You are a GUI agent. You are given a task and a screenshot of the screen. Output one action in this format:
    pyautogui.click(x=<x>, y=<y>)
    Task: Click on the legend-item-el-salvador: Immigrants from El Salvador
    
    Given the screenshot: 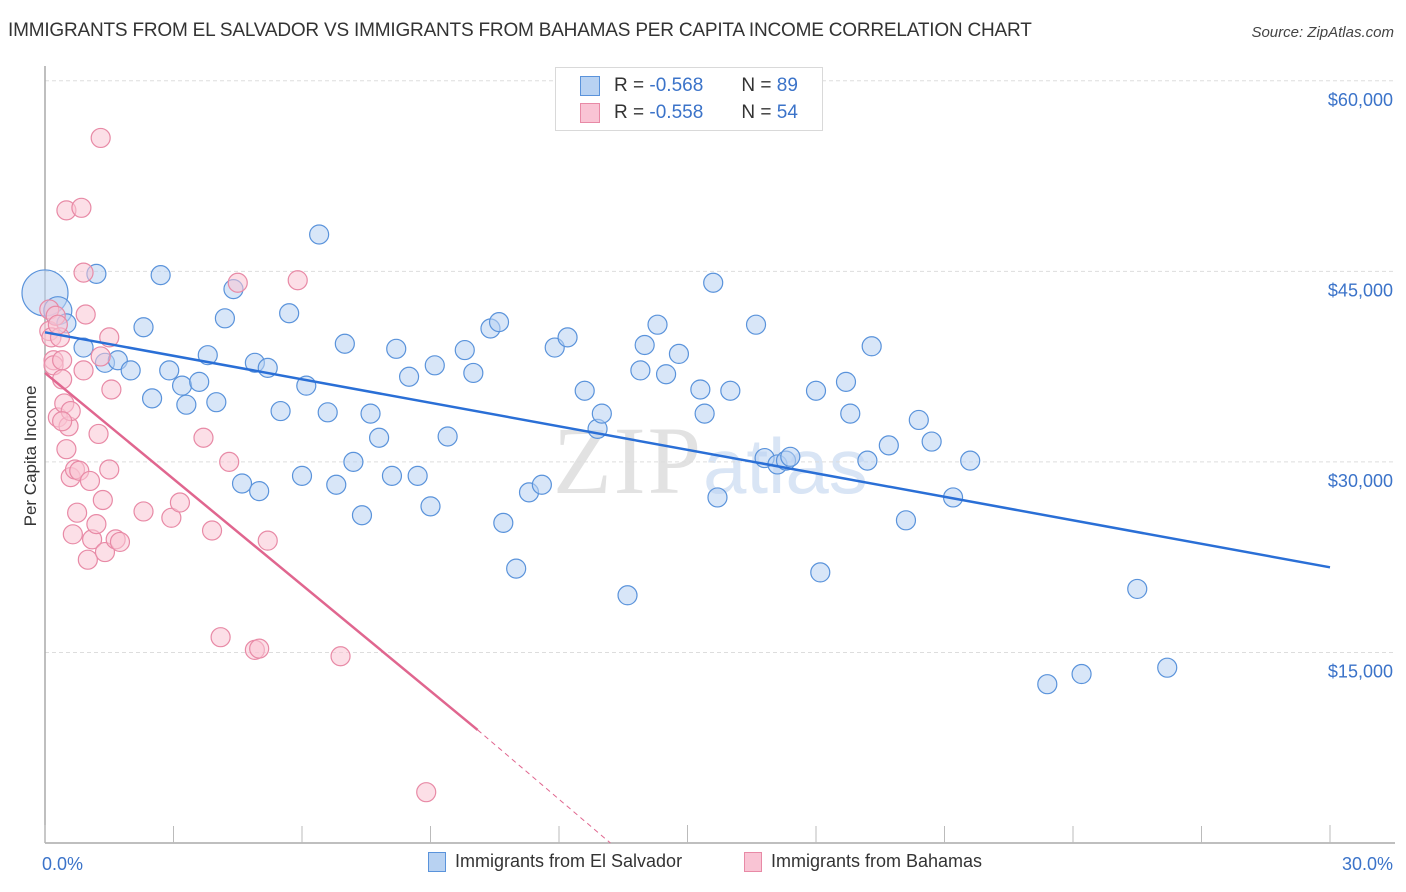 What is the action you would take?
    pyautogui.click(x=555, y=861)
    